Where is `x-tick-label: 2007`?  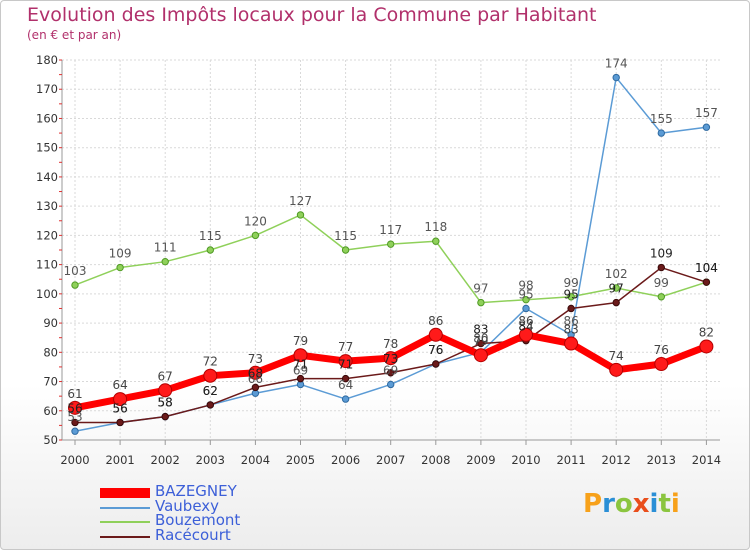
x-tick-label: 2007 is located at coordinates (390, 460).